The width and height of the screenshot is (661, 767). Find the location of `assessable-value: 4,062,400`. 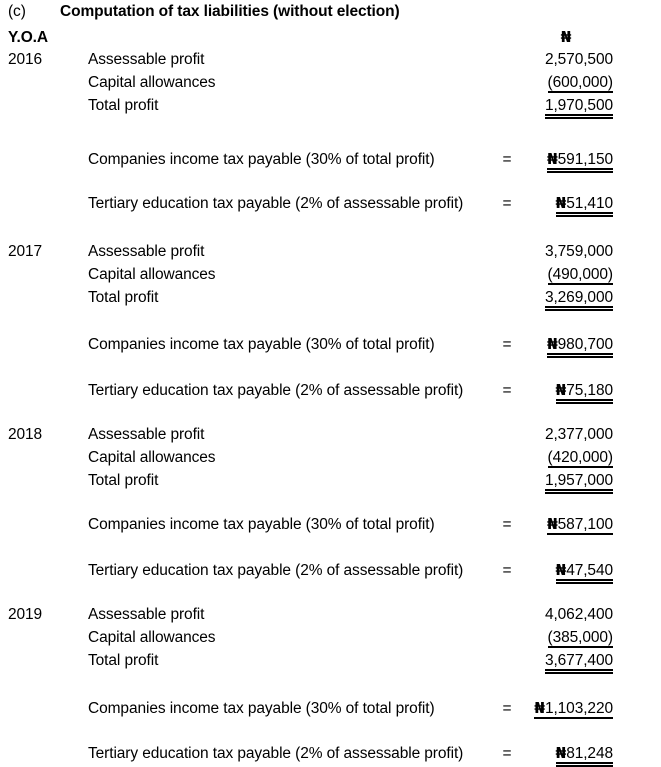

assessable-value: 4,062,400 is located at coordinates (578, 614).